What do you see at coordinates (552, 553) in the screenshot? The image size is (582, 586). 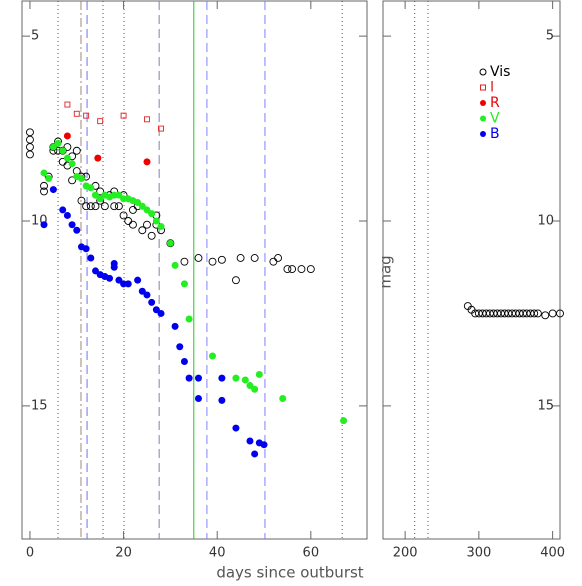 I see `x-tick-label: 400` at bounding box center [552, 553].